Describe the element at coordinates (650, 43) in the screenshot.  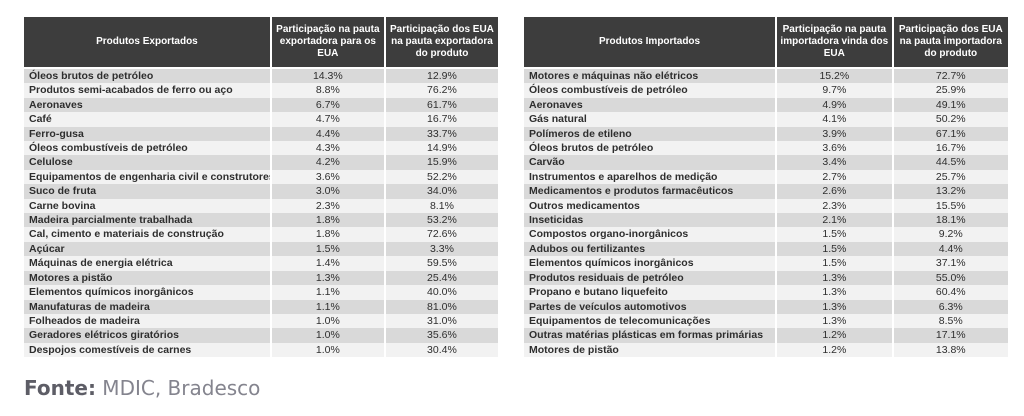
I see `column-header: Produtos Importados` at that location.